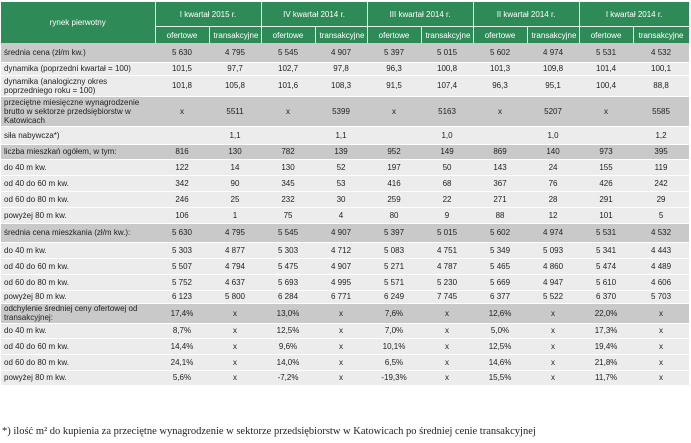  I want to click on table-cell: 12,6%, so click(500, 313).